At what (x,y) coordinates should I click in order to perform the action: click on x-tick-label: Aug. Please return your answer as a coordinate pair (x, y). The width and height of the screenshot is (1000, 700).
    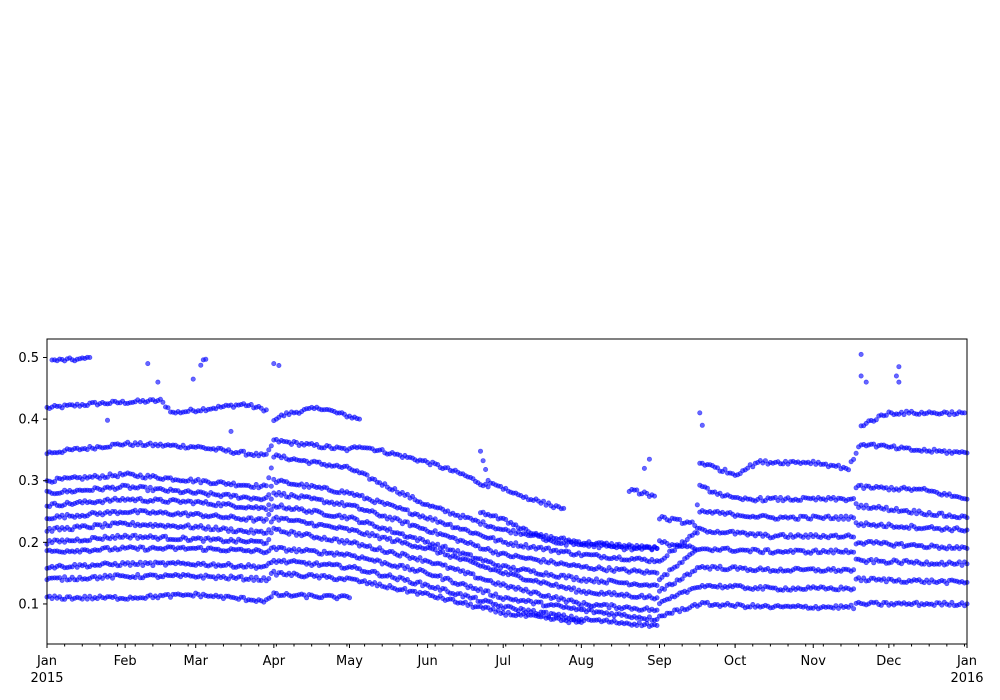
    Looking at the image, I should click on (581, 661).